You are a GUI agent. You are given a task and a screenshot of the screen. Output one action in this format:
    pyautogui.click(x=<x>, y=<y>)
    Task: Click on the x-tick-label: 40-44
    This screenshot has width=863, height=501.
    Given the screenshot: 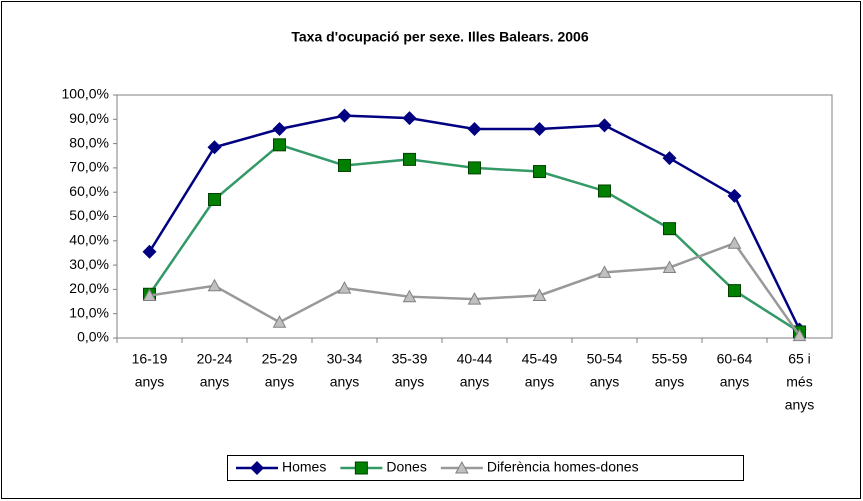 What is the action you would take?
    pyautogui.click(x=475, y=359)
    